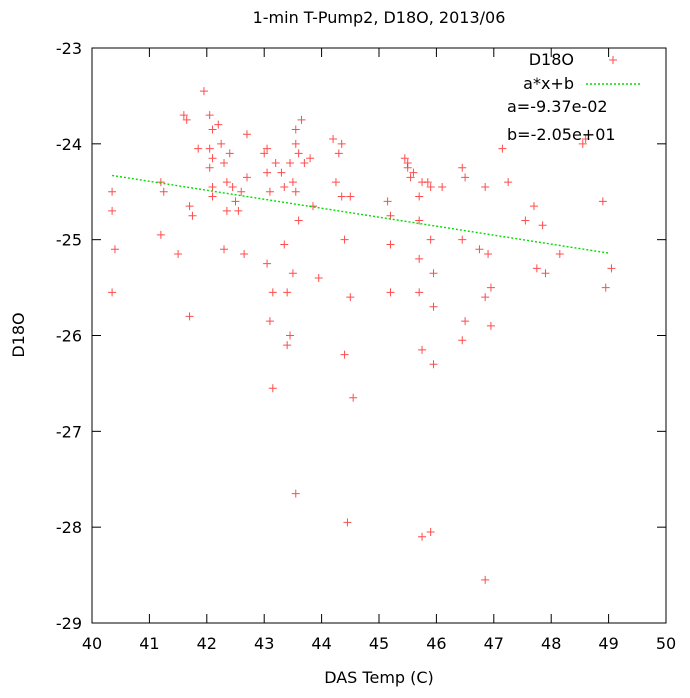 The image size is (690, 698). I want to click on y-tick-label: -29, so click(69, 623).